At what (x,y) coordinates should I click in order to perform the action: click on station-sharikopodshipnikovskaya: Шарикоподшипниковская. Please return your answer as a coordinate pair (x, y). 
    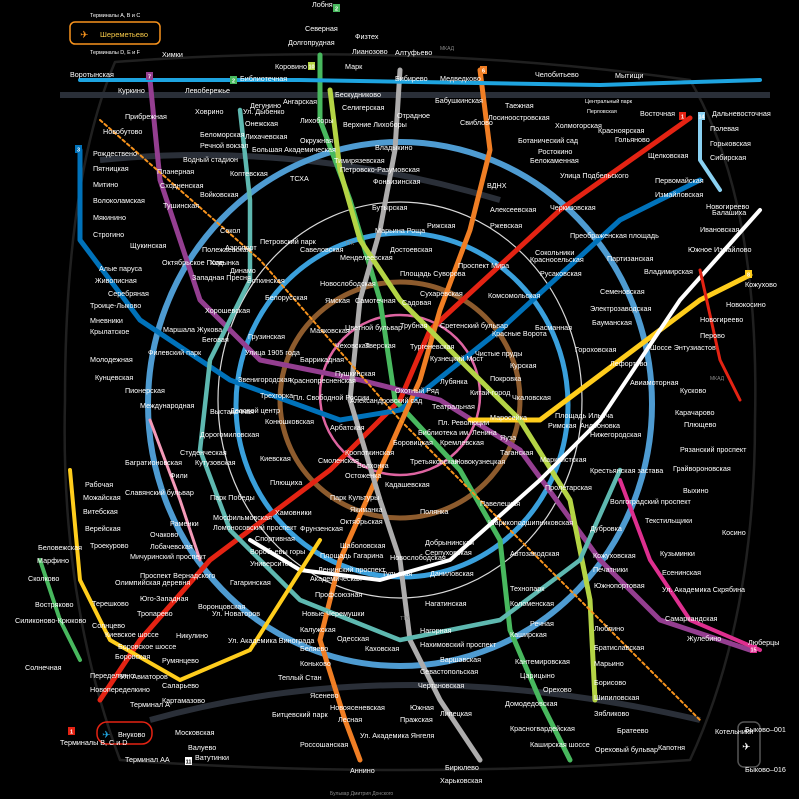
    Looking at the image, I should click on (530, 522).